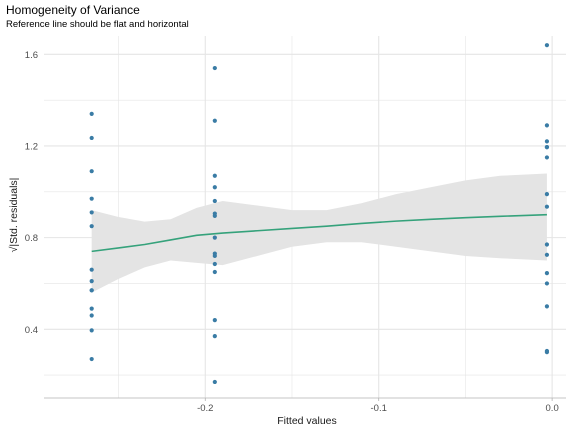  I want to click on y-tick-label: 0.8, so click(31, 238).